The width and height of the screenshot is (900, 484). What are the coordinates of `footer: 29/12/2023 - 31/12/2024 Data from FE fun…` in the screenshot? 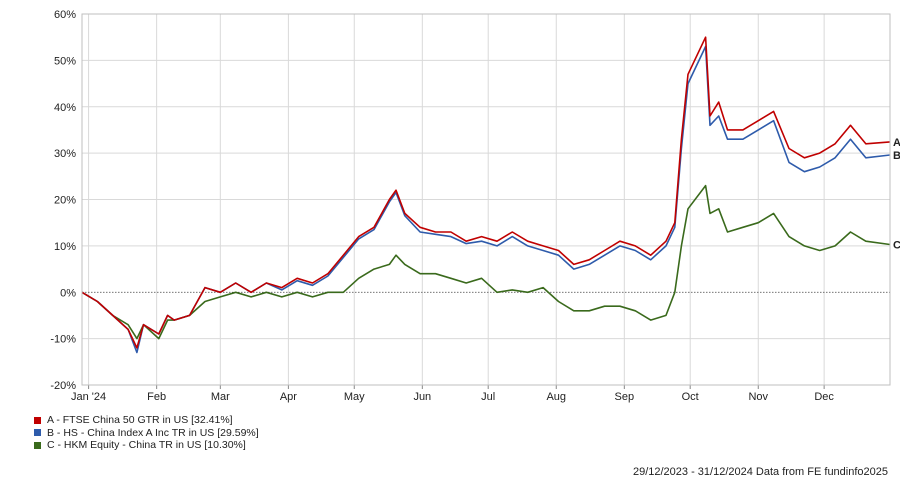 It's located at (760, 472).